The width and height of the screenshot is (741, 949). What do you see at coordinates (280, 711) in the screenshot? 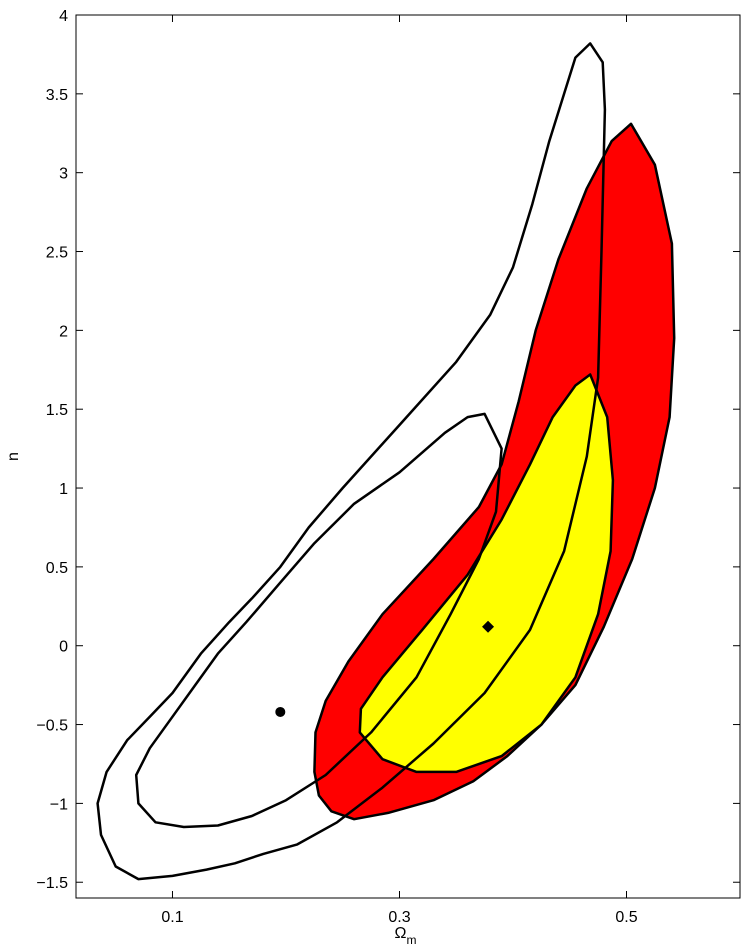
I see `marker-circle` at bounding box center [280, 711].